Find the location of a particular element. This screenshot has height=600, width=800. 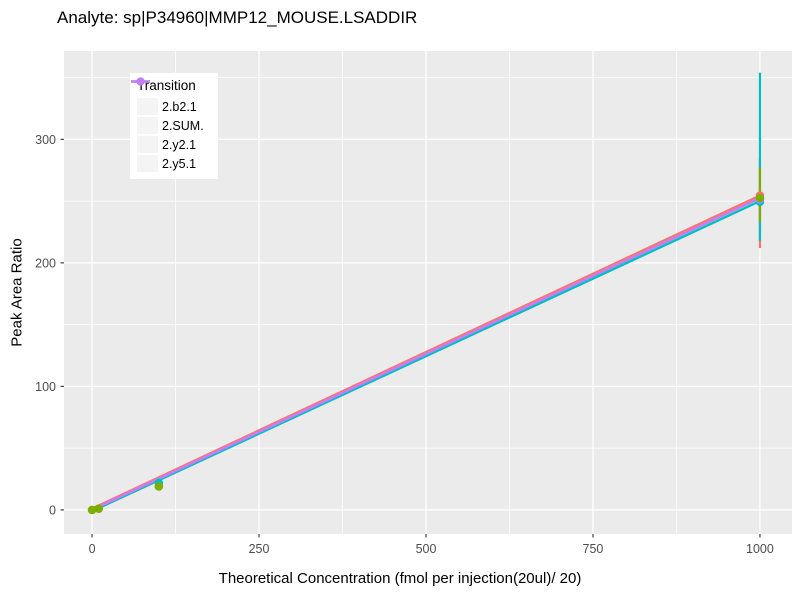

y-tick-label: 300 is located at coordinates (45, 140).